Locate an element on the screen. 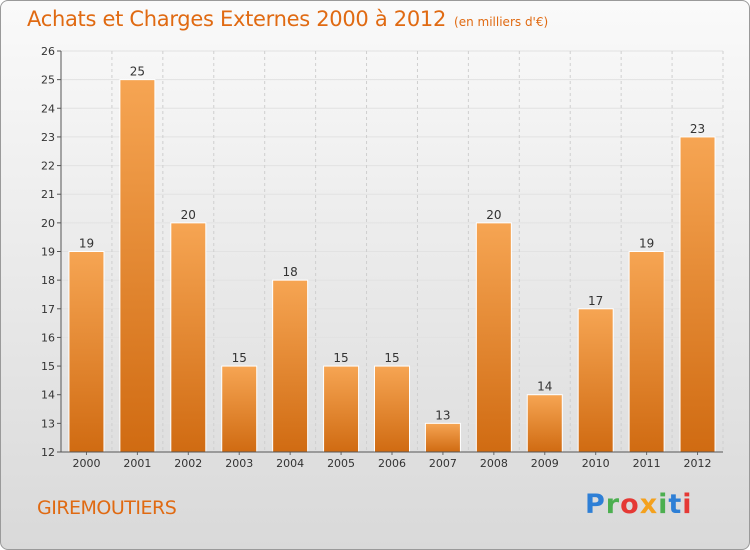  y-tick-label: 14 is located at coordinates (48, 395).